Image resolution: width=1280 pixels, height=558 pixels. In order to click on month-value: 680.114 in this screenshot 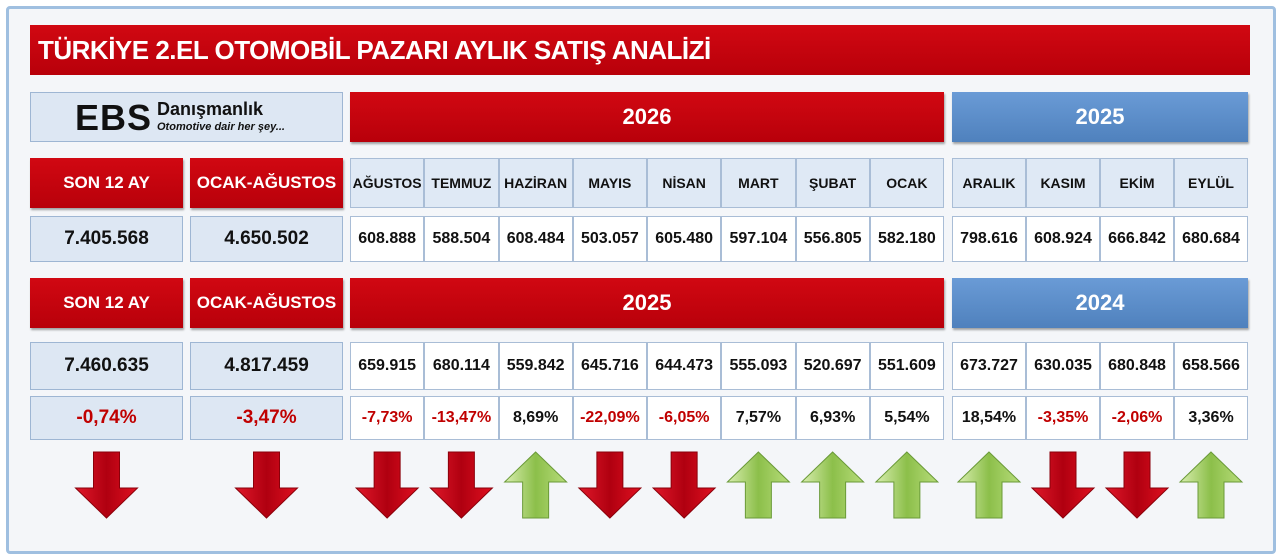, I will do `click(461, 366)`.